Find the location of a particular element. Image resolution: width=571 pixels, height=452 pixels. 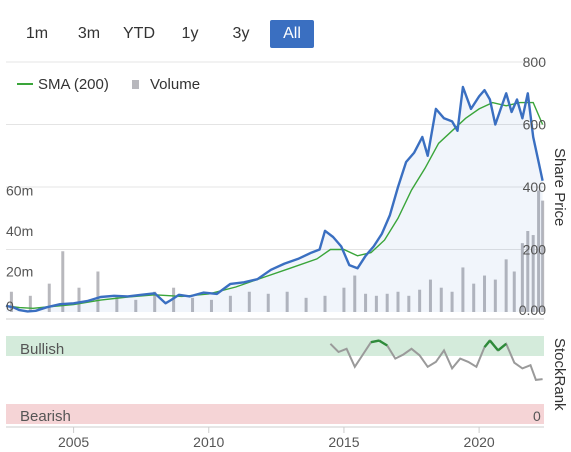

volume-tick-label: 0 is located at coordinates (10, 306).